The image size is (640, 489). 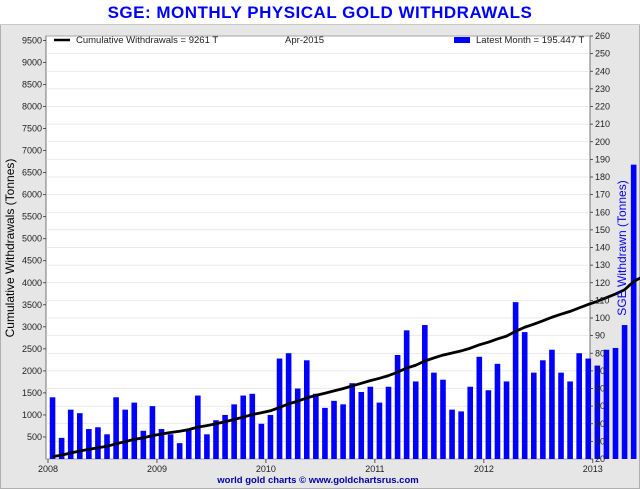 I want to click on right-tick-label: 250, so click(x=602, y=54).